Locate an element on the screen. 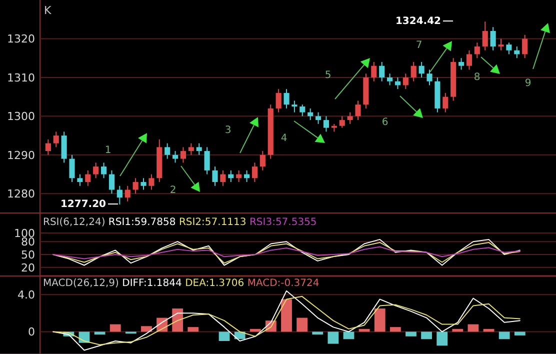 Image resolution: width=556 pixels, height=354 pixels. annotation: 1277.20 is located at coordinates (83, 204).